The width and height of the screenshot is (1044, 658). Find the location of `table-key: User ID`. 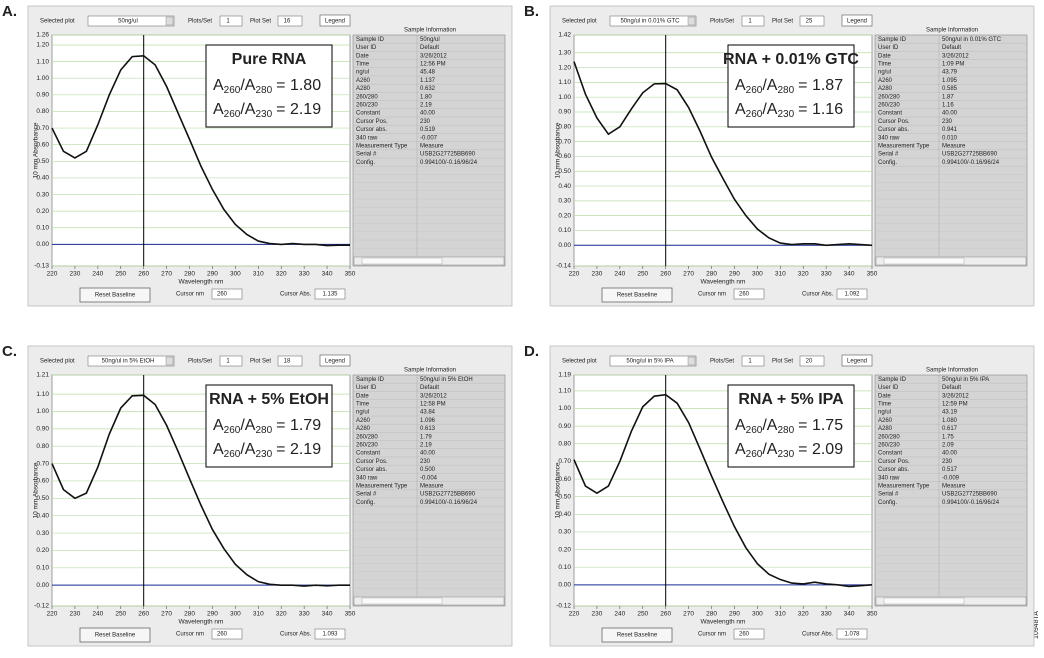

table-key: User ID is located at coordinates (888, 388).